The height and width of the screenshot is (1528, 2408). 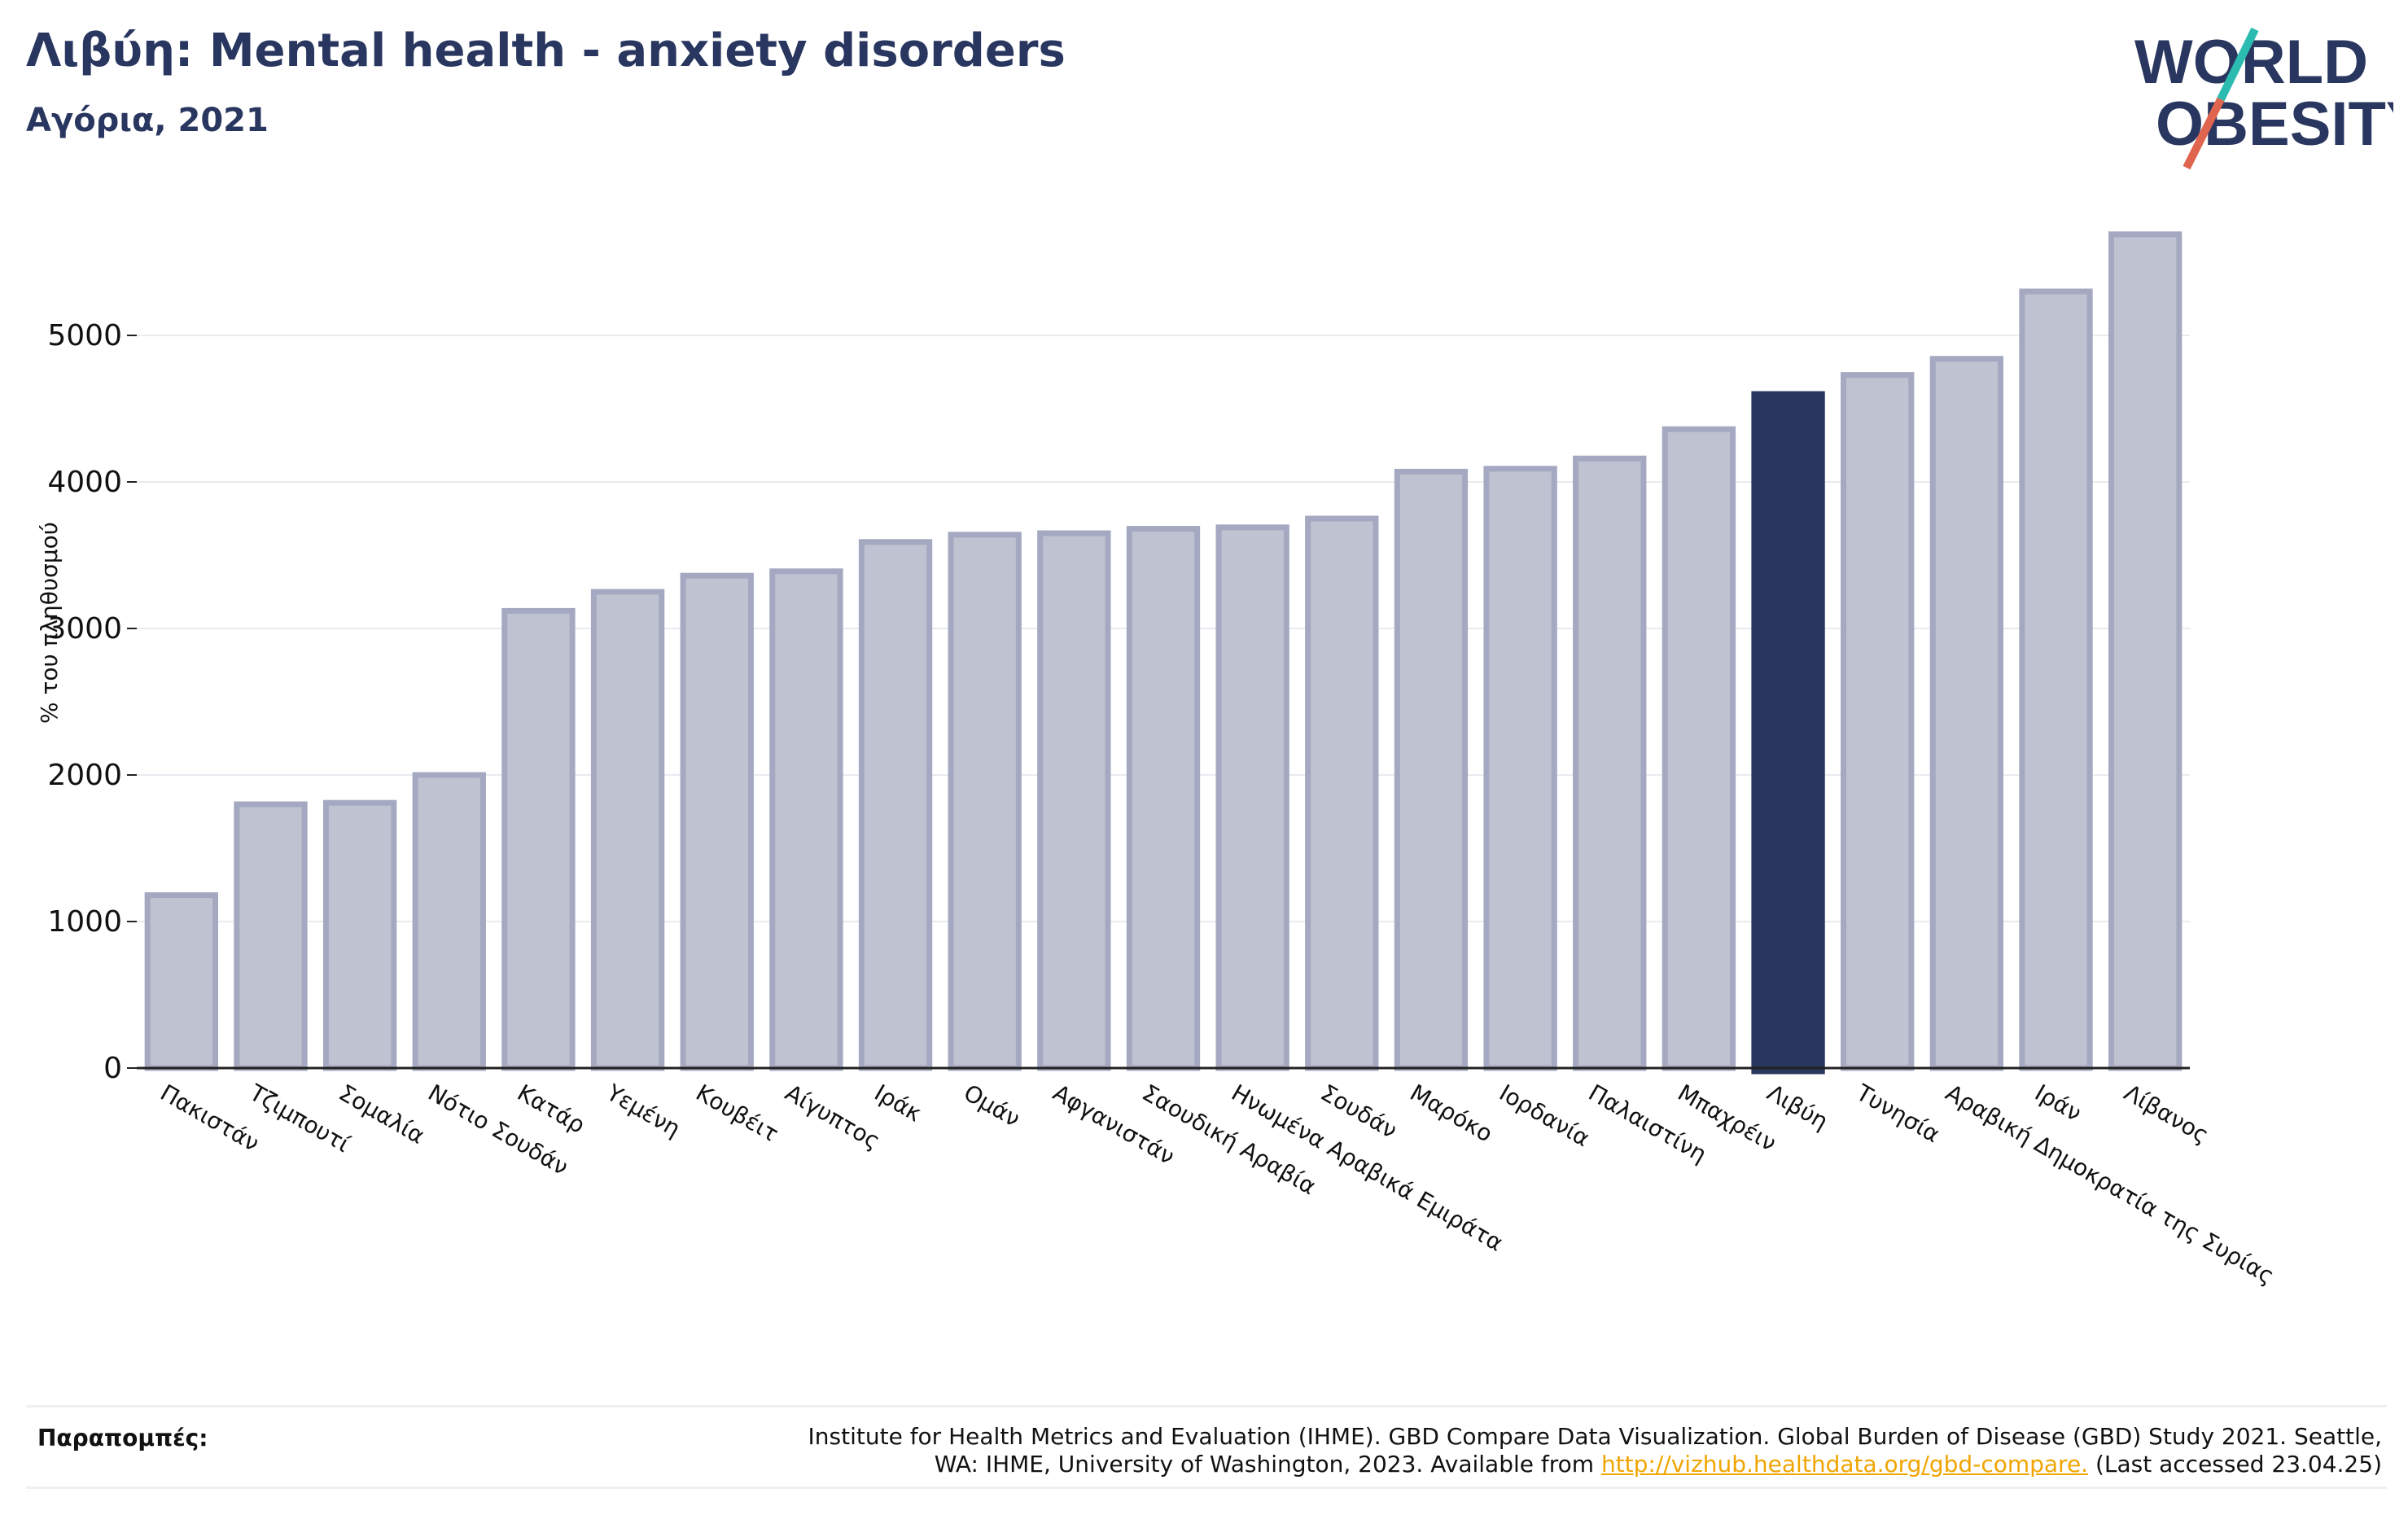 I want to click on references-label: Παραπομπές:, so click(x=123, y=1438).